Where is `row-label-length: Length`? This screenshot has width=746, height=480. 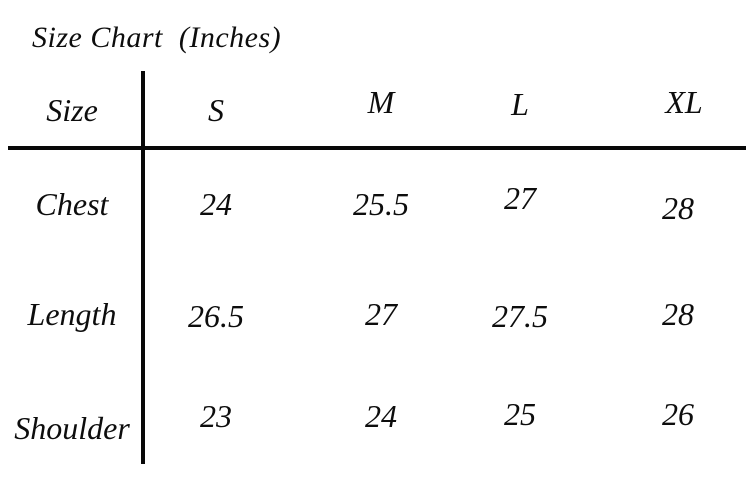 row-label-length: Length is located at coordinates (72, 314).